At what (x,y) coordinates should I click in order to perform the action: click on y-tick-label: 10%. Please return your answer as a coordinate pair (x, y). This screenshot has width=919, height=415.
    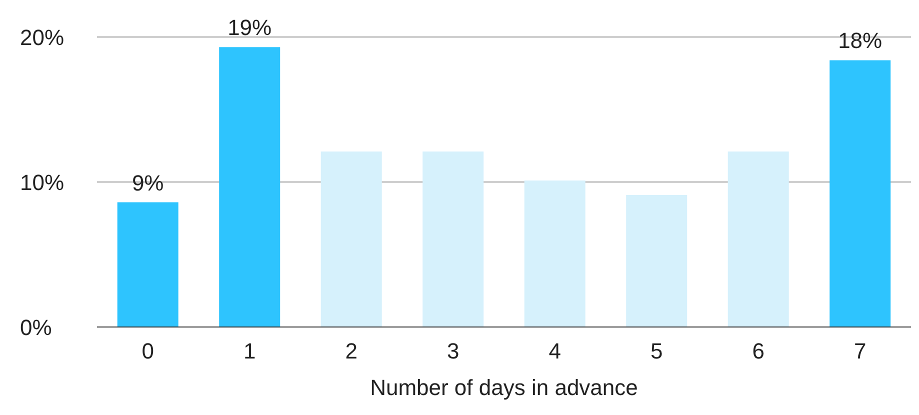
    Looking at the image, I should click on (42, 182).